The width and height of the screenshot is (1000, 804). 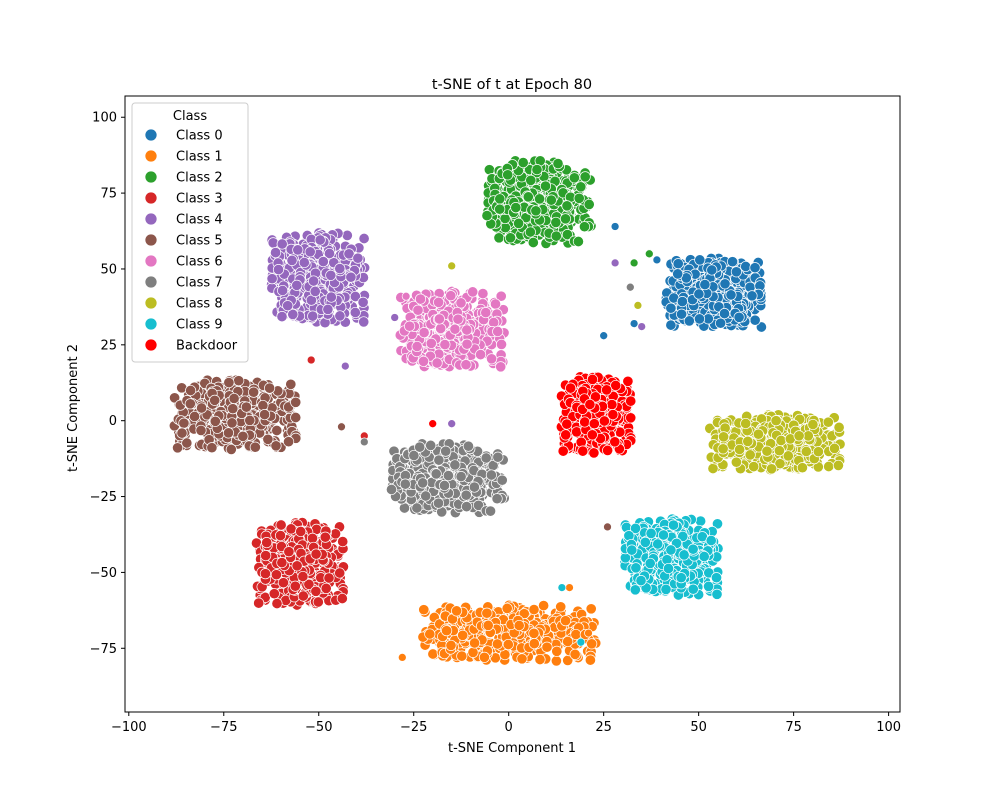 What do you see at coordinates (512, 748) in the screenshot?
I see `x-axis-label: t-SNE Component 1` at bounding box center [512, 748].